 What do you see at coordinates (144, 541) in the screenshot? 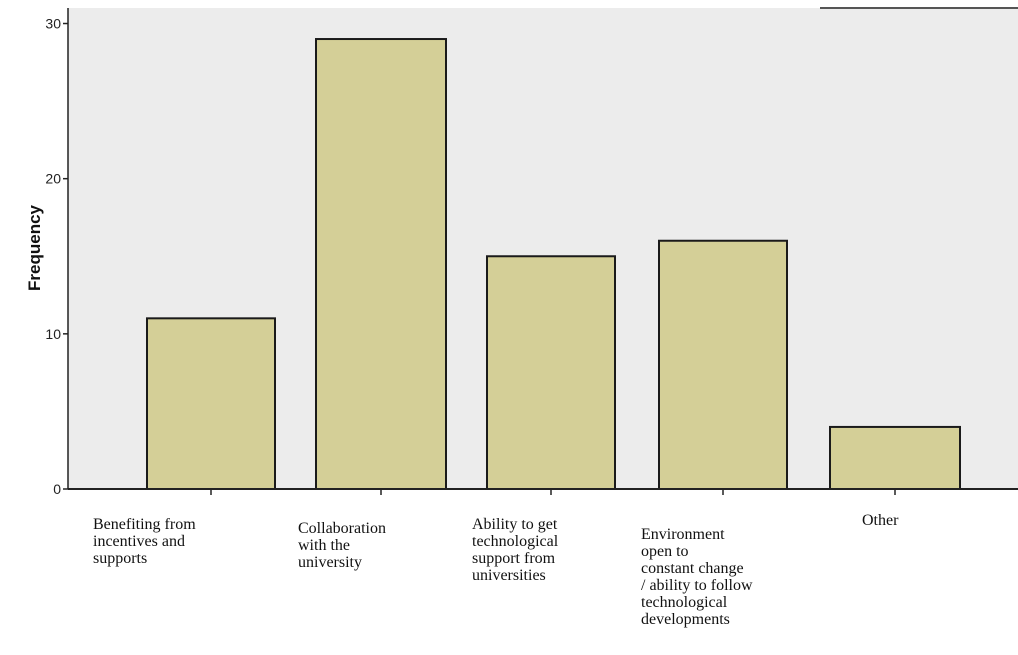
I see `x-tick-label-0: Benefiting from incentives and supports` at bounding box center [144, 541].